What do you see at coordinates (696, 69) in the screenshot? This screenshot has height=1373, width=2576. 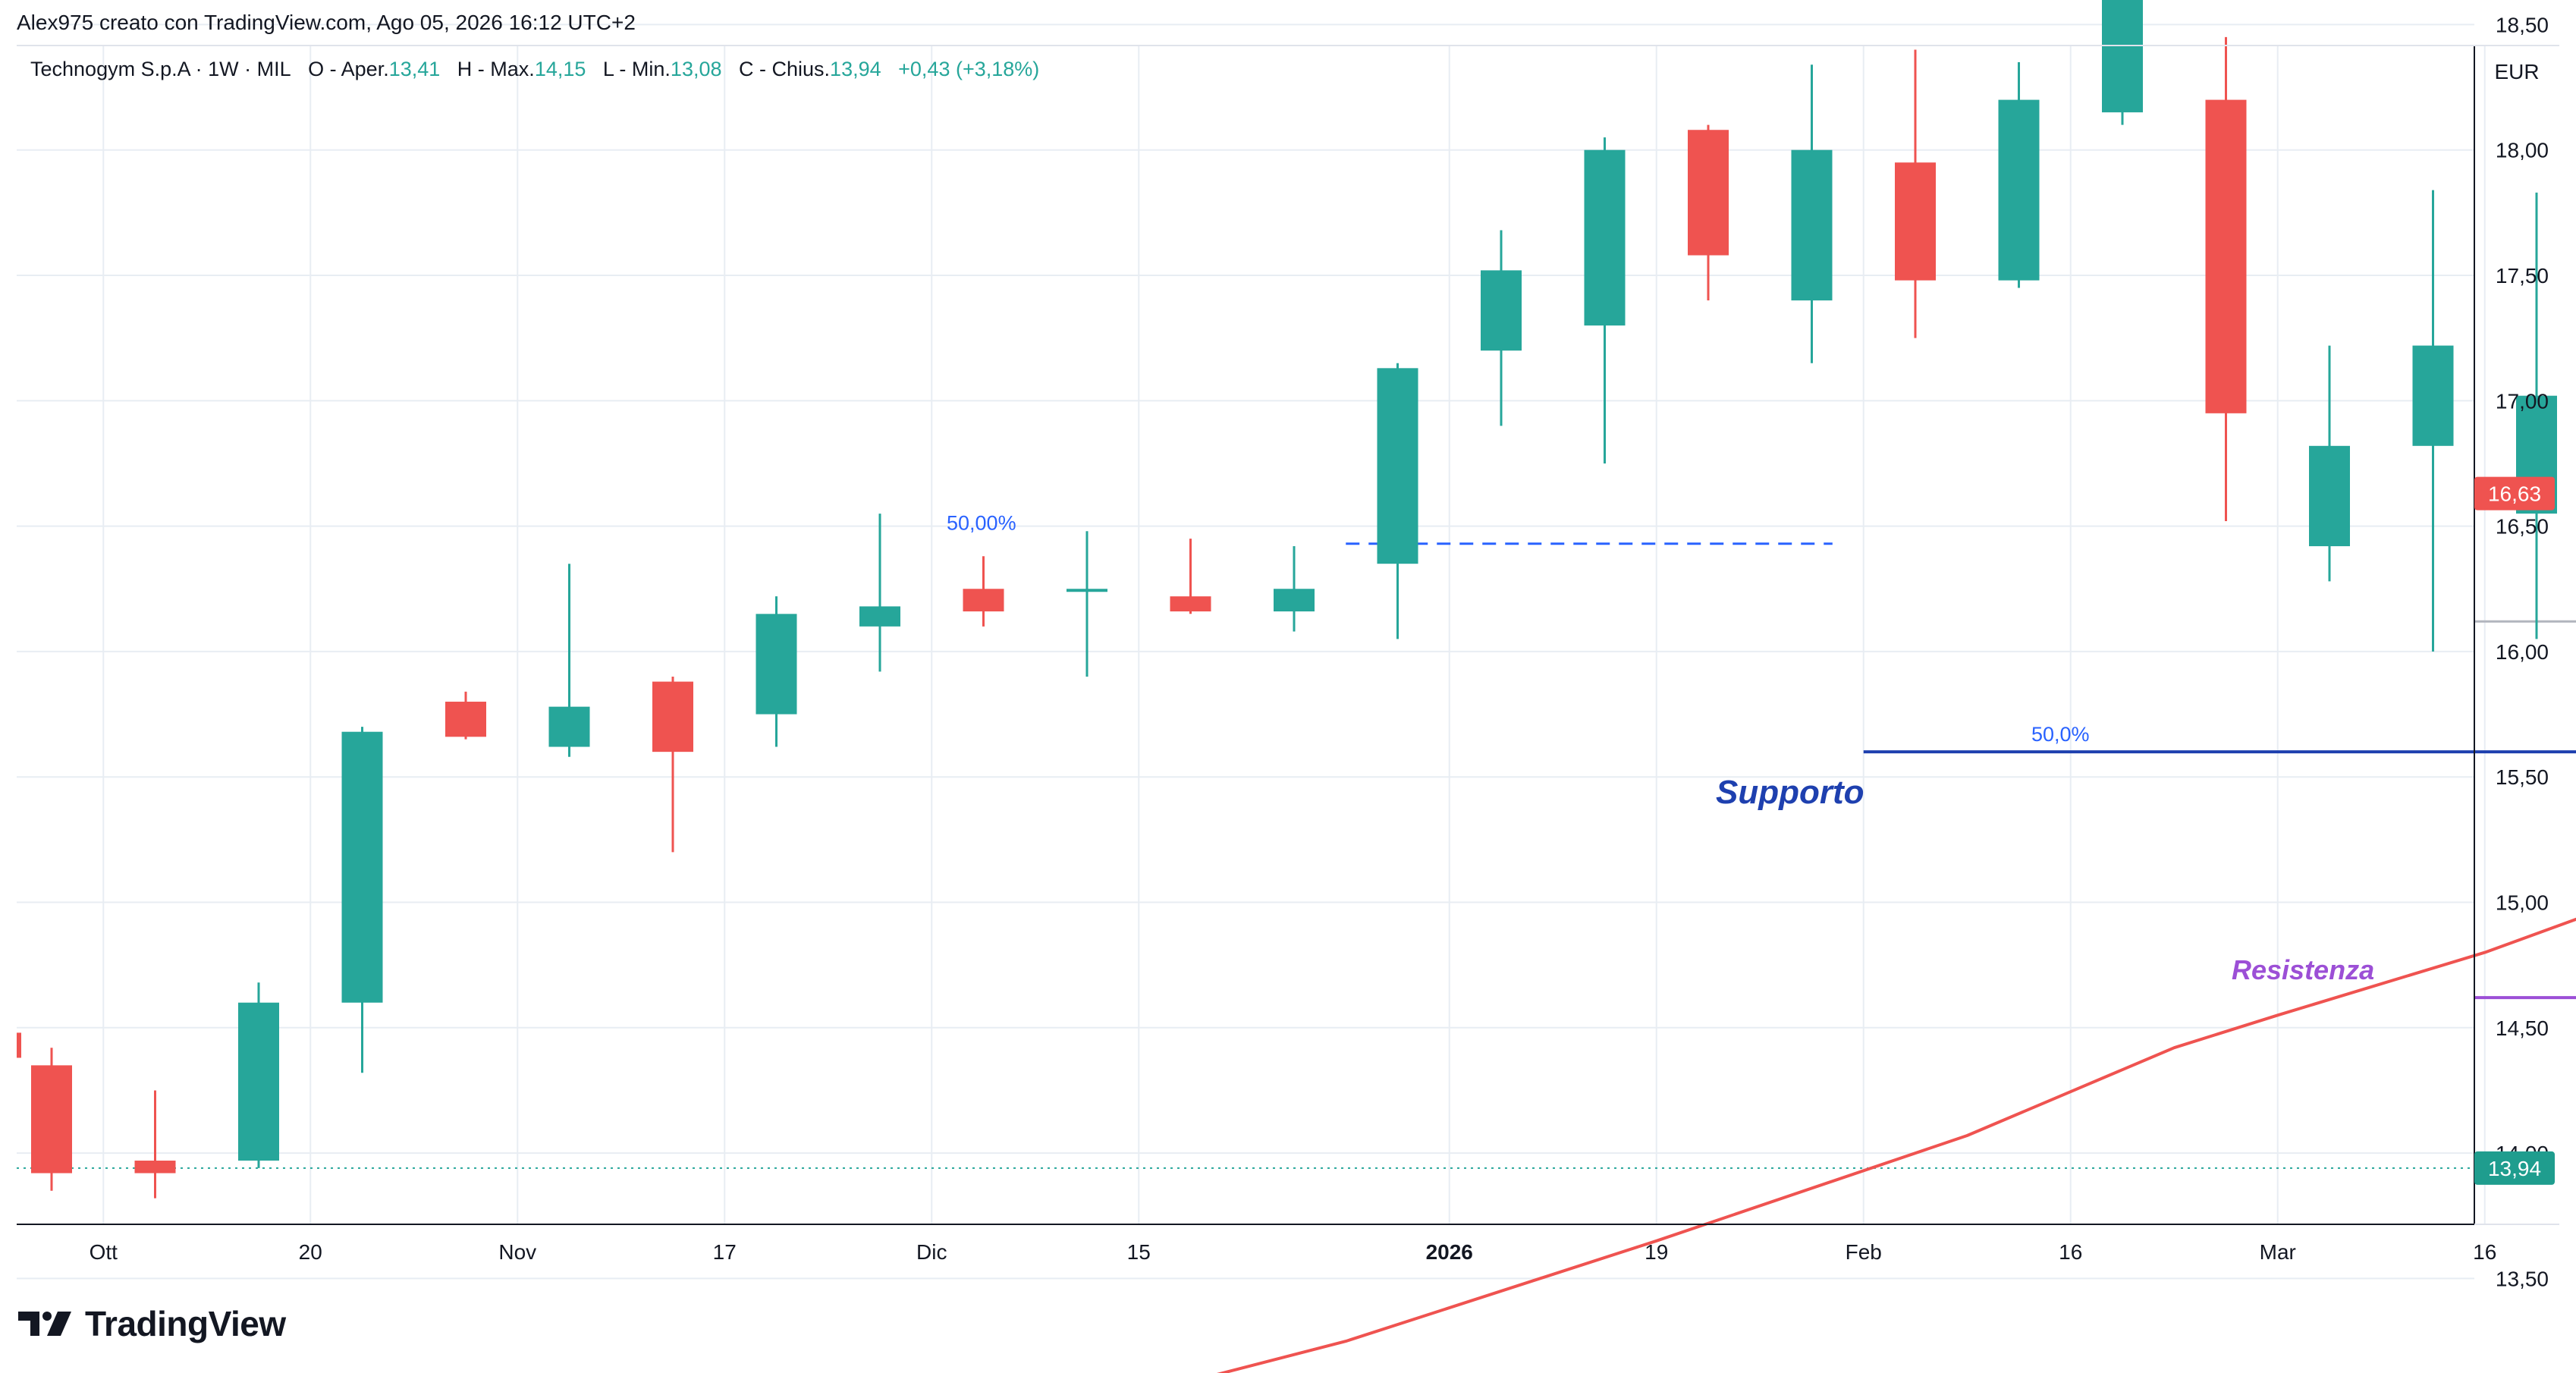 I see `legend-low: 13,08` at bounding box center [696, 69].